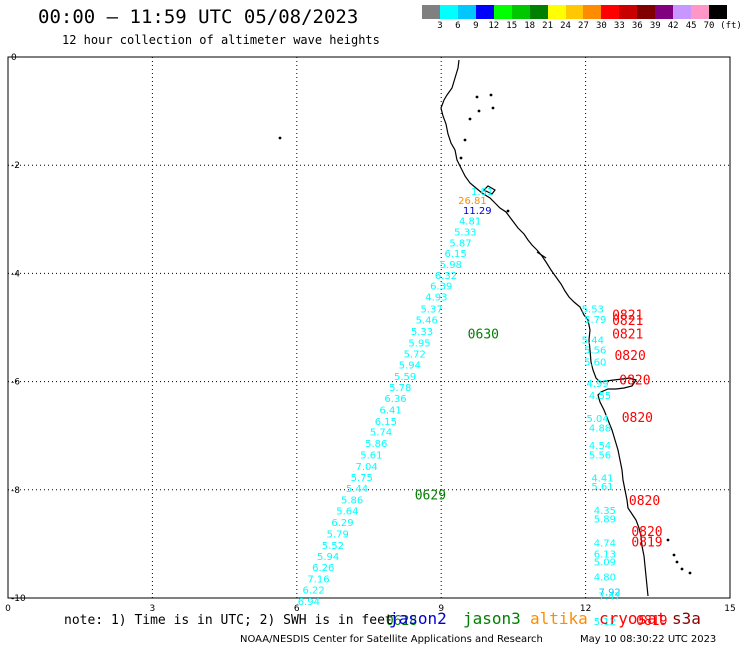 The image size is (740, 650). I want to click on colorbar-label: (ft), so click(730, 26).